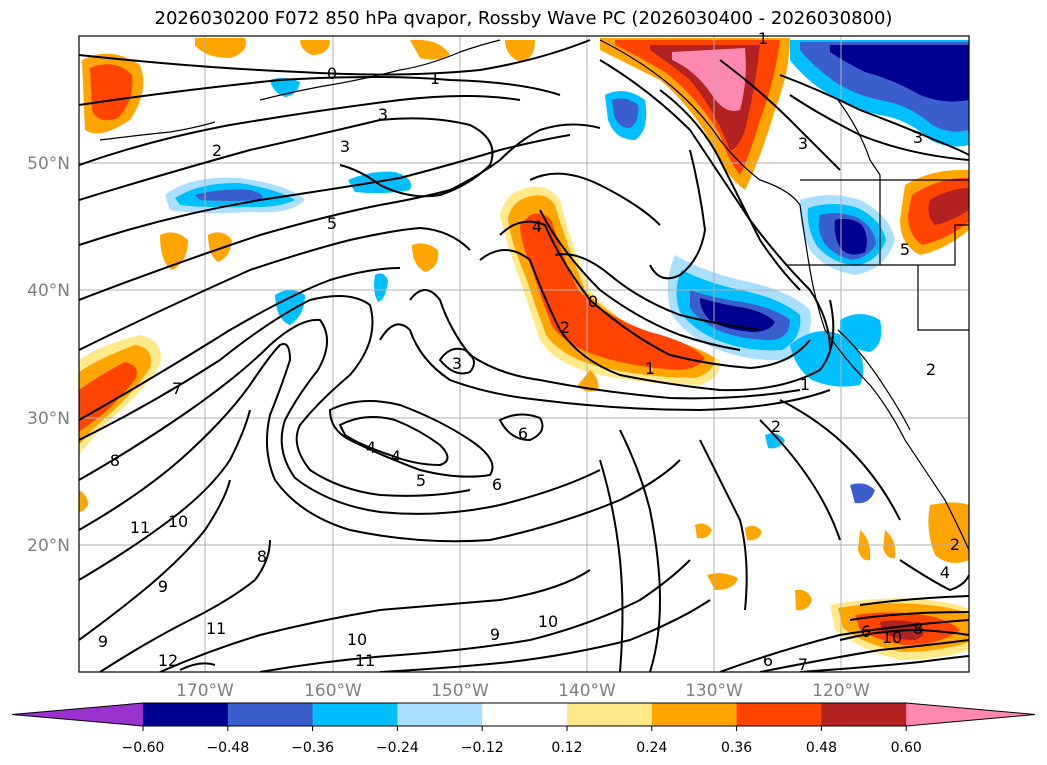 This screenshot has width=1047, height=765. I want to click on lon-label-140w: 140°W, so click(587, 691).